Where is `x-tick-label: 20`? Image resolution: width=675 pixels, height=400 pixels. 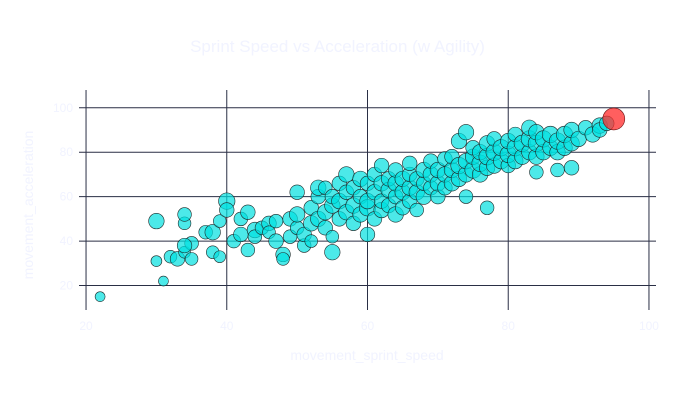 x-tick-label: 20 is located at coordinates (86, 326).